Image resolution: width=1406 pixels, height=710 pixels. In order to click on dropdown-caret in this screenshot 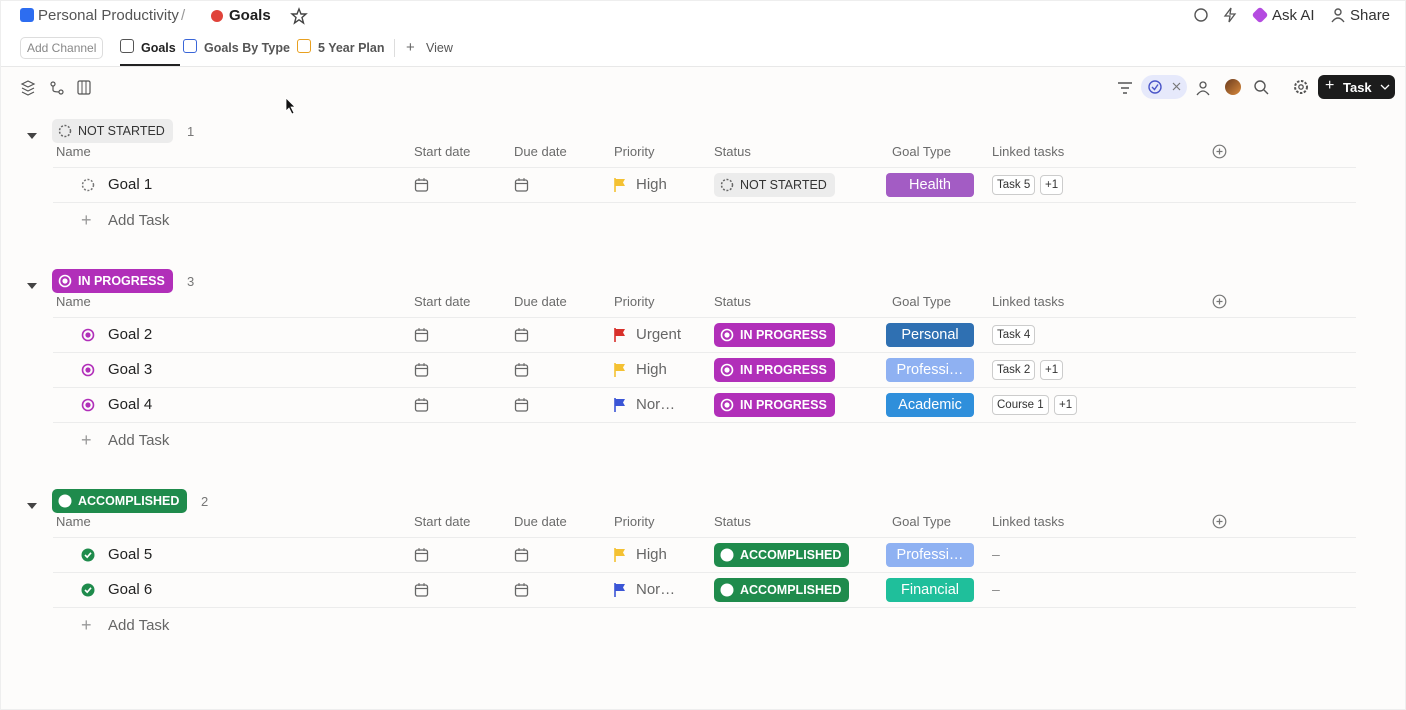, I will do `click(1385, 87)`.